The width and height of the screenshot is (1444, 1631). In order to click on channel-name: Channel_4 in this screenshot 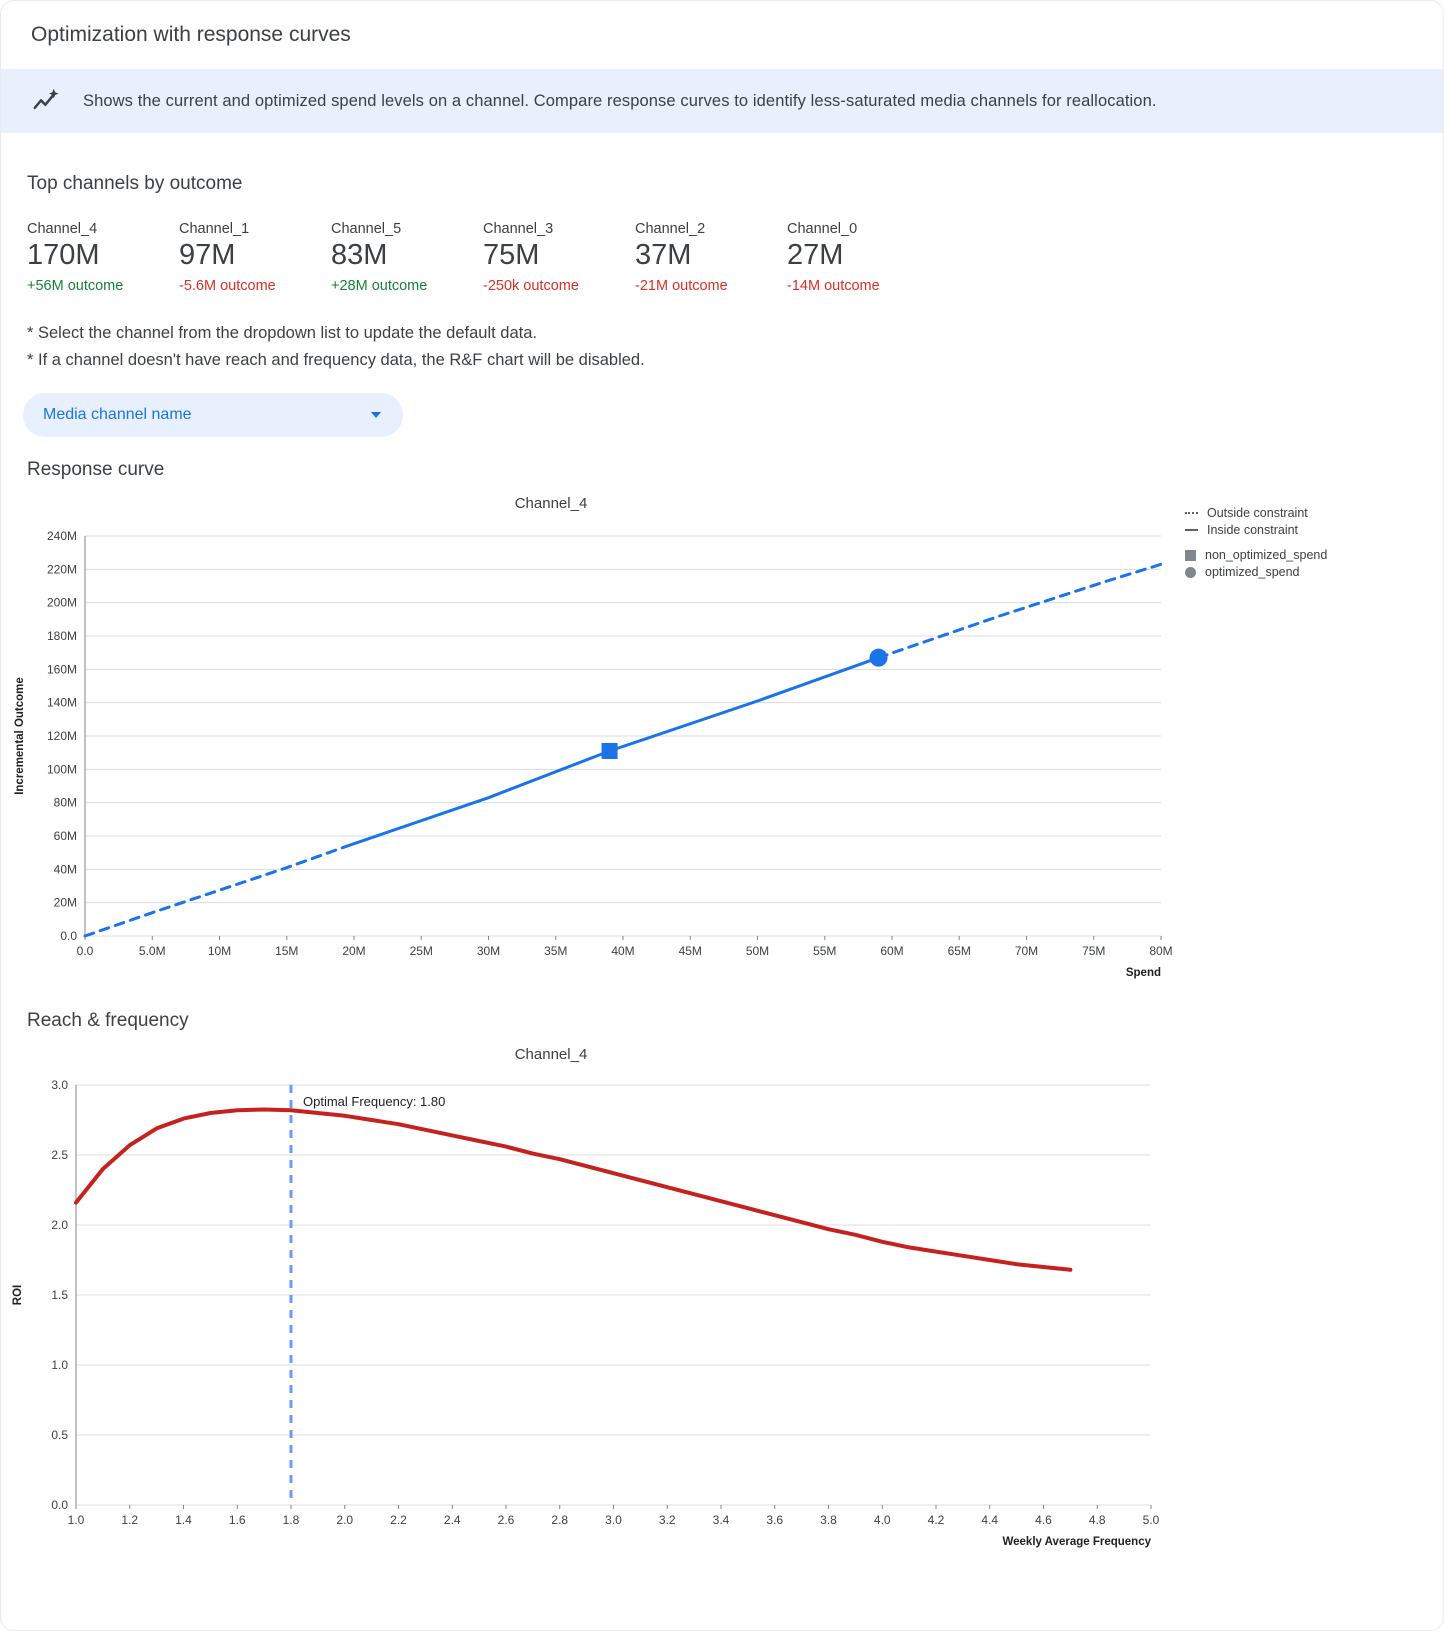, I will do `click(62, 229)`.